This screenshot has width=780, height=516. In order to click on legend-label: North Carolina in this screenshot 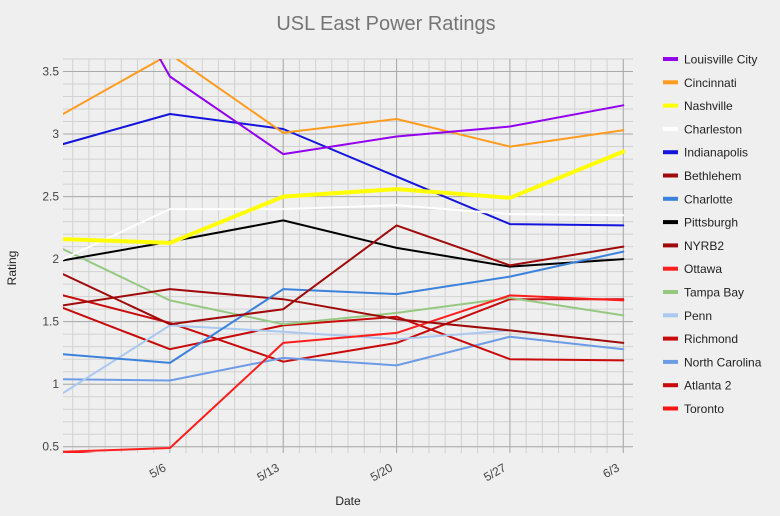, I will do `click(723, 362)`.